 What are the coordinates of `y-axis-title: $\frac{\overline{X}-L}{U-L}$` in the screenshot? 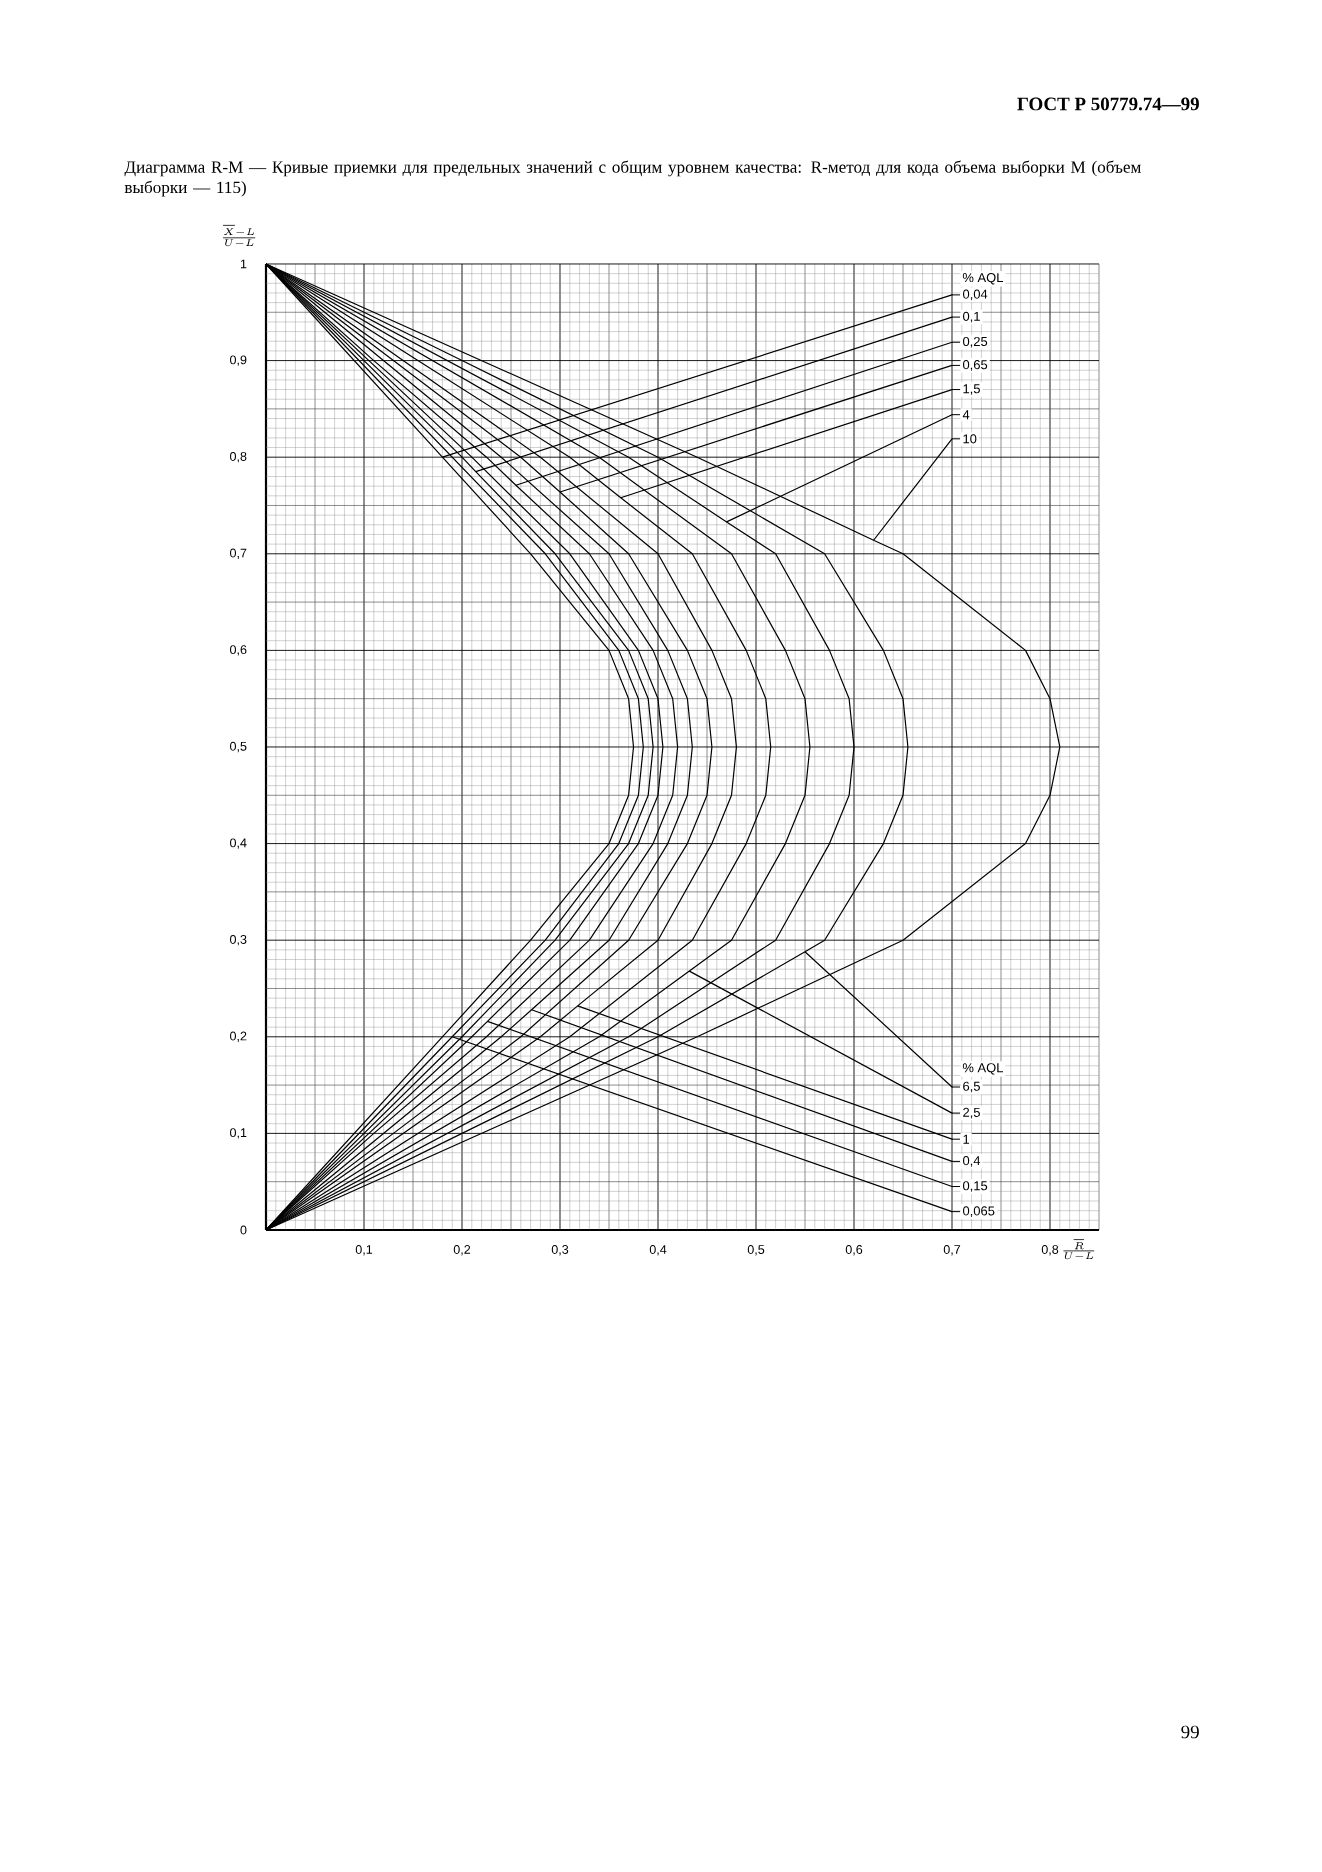 It's located at (239, 236).